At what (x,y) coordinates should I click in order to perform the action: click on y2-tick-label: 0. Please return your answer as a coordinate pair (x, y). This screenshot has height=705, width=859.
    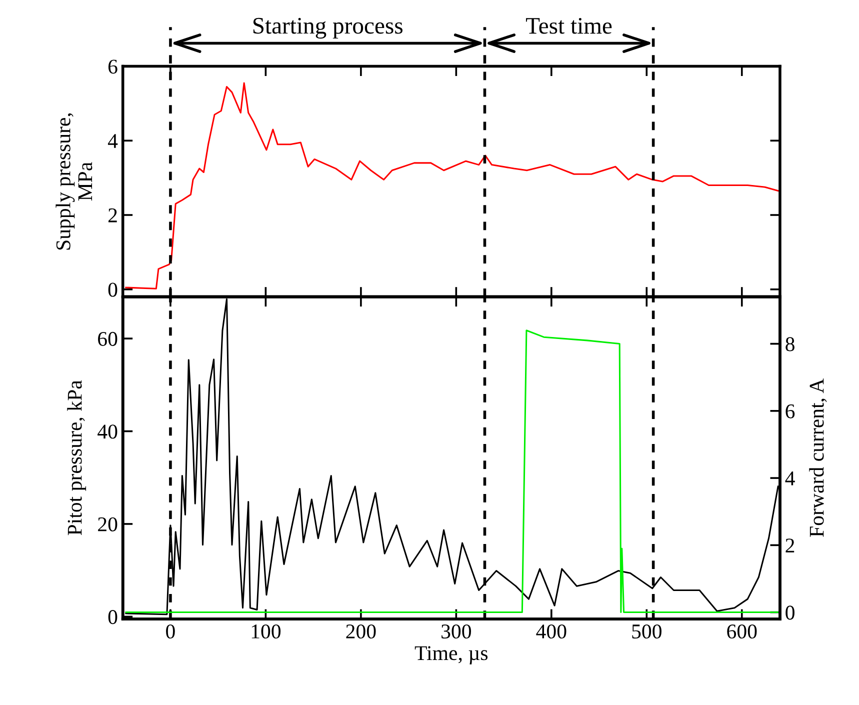
    Looking at the image, I should click on (790, 613).